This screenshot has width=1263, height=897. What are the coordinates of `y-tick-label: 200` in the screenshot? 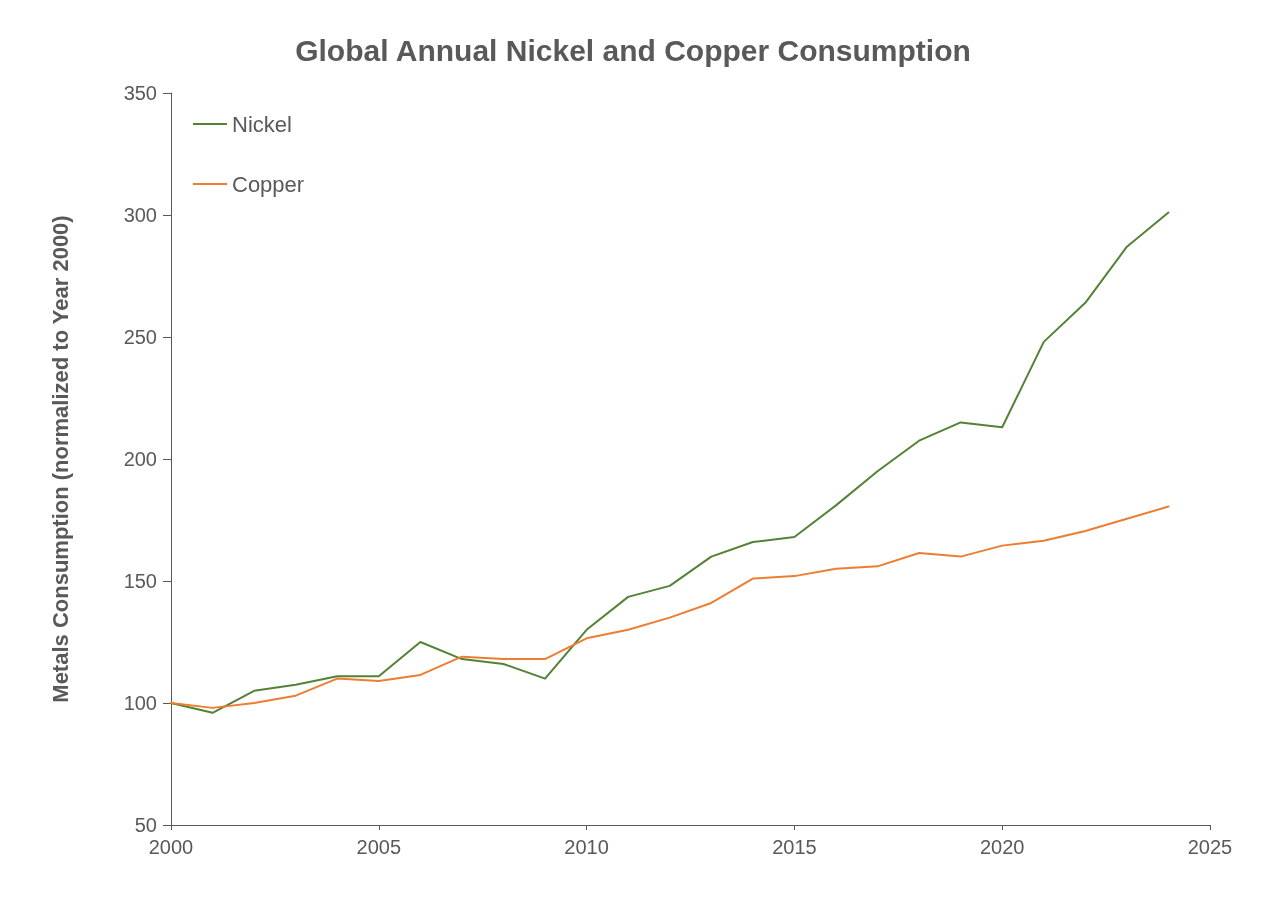 It's located at (140, 459).